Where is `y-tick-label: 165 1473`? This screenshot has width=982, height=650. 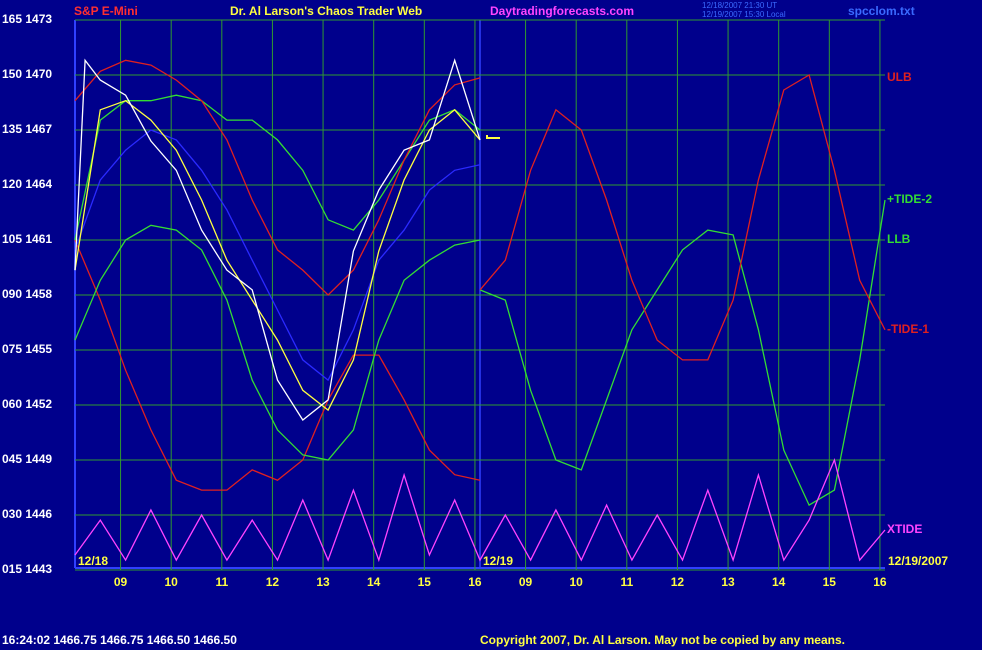 y-tick-label: 165 1473 is located at coordinates (27, 19).